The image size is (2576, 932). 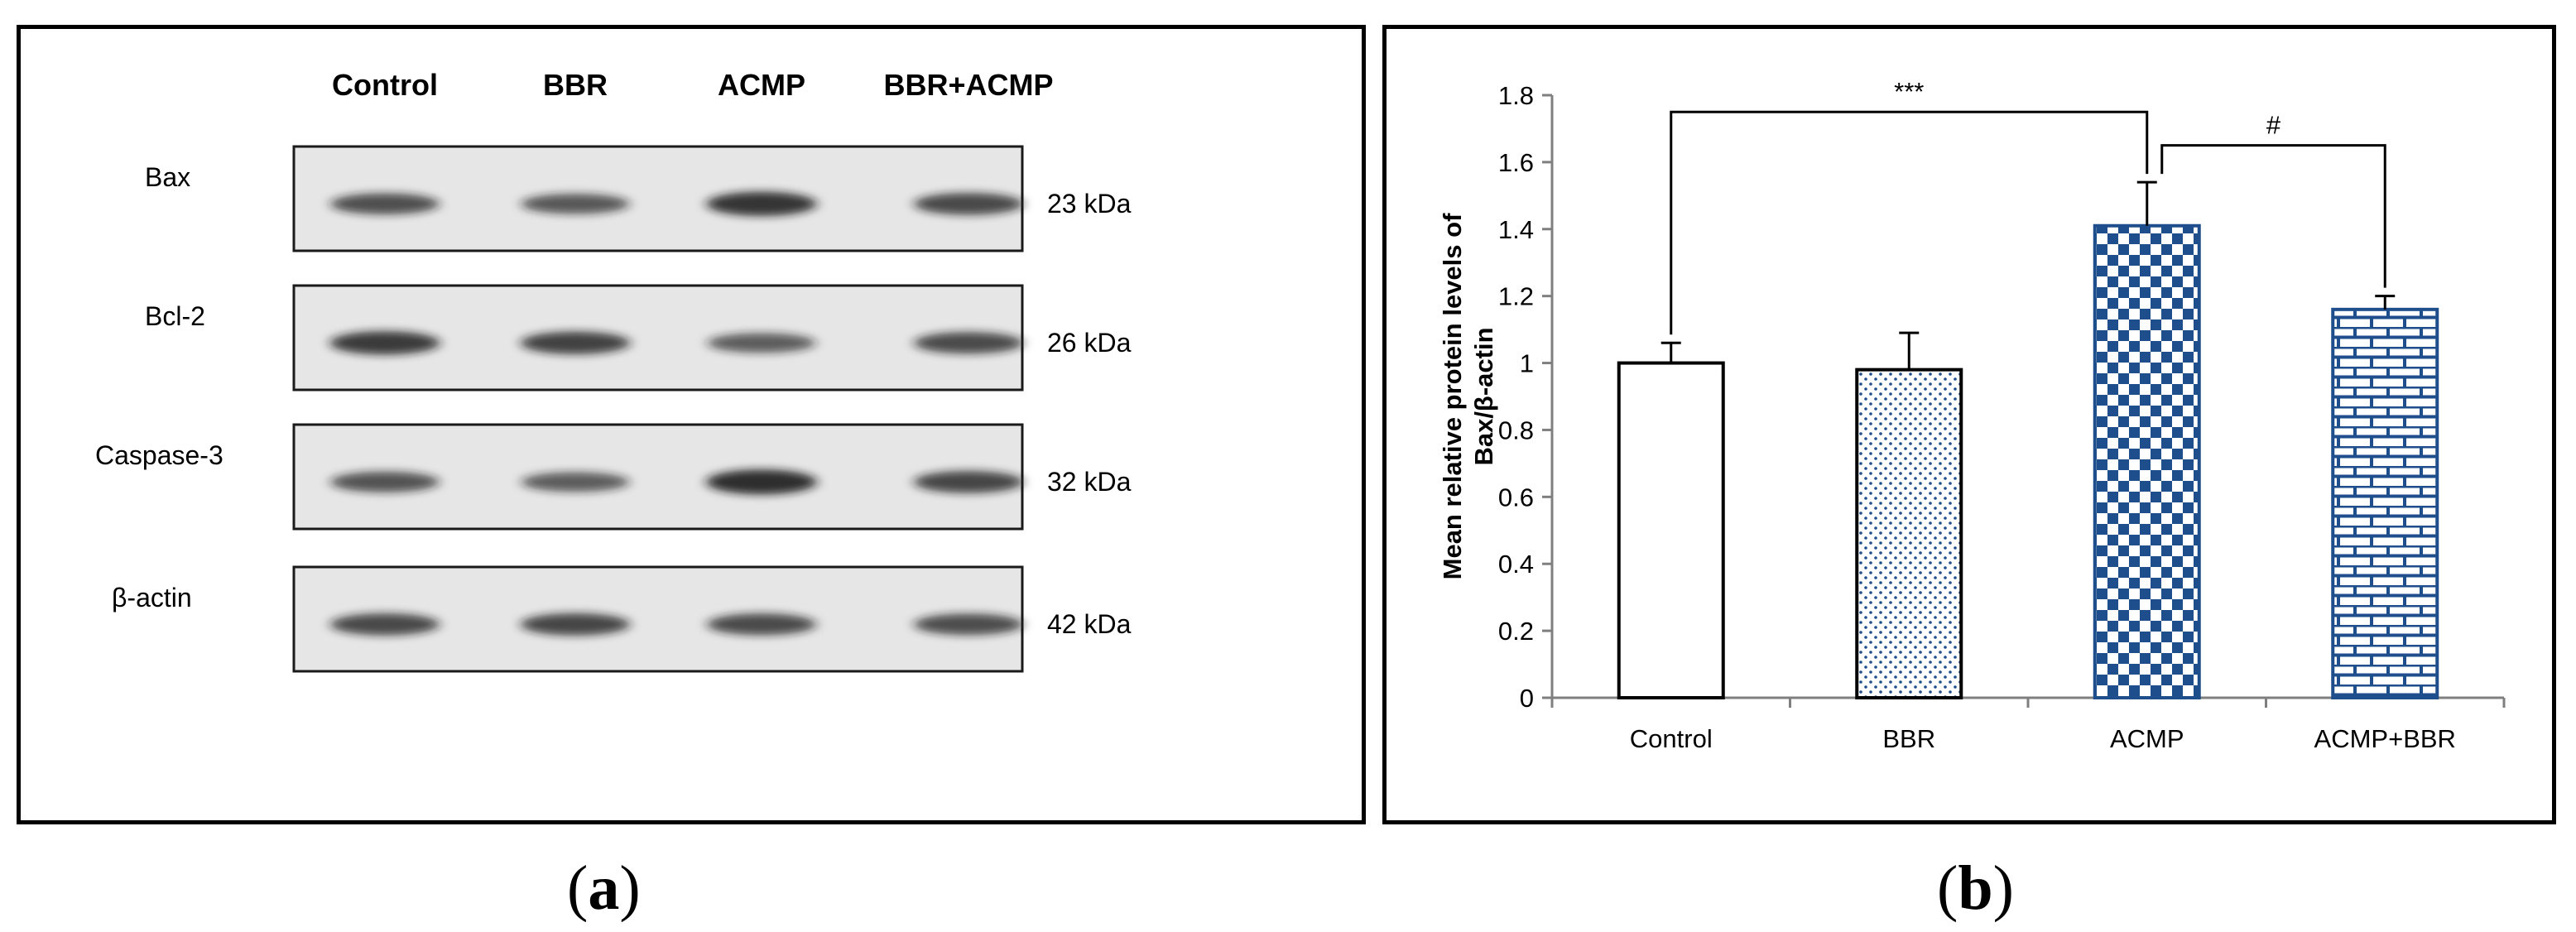 I want to click on panel-label-a: (a), so click(x=604, y=888).